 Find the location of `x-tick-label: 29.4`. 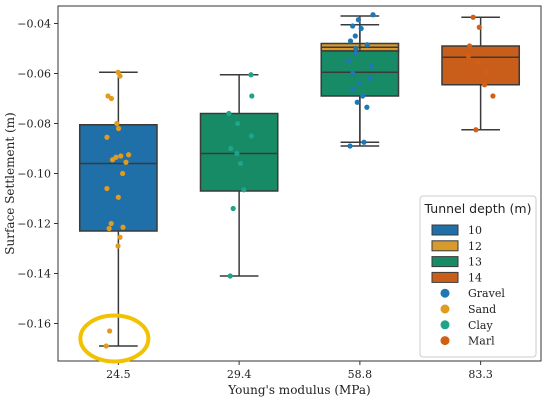

x-tick-label: 29.4 is located at coordinates (239, 374).